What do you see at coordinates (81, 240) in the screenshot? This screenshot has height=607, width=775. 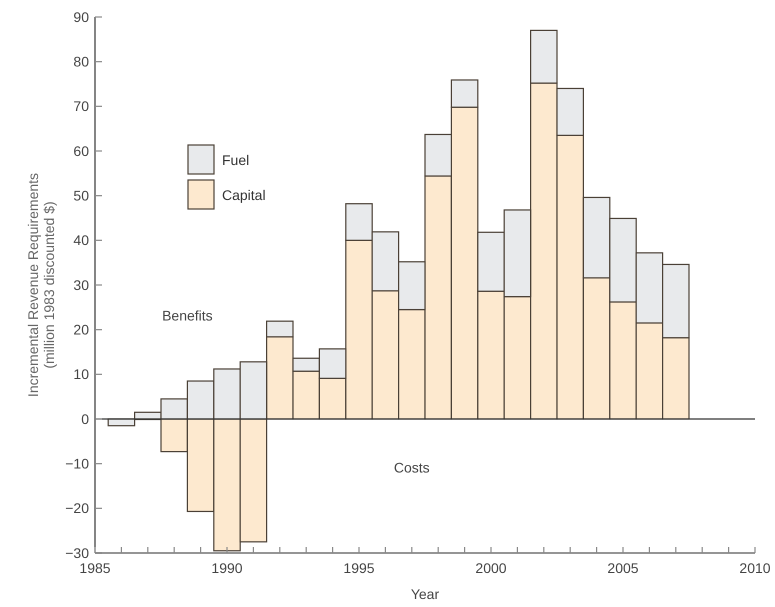 I see `y-tick-label: 40` at bounding box center [81, 240].